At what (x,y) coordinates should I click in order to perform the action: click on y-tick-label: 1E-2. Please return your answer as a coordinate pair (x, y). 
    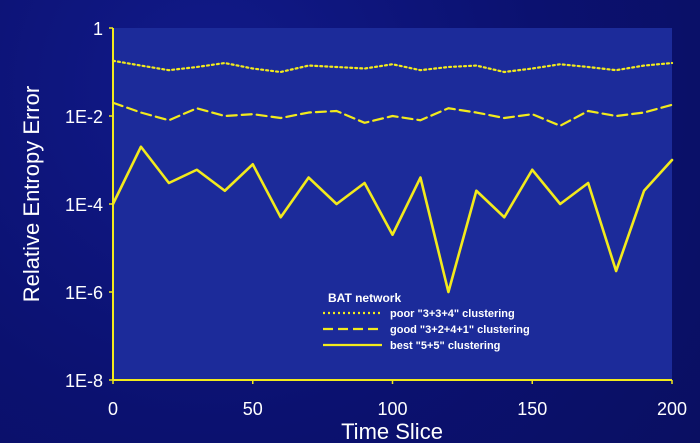
    Looking at the image, I should click on (84, 117).